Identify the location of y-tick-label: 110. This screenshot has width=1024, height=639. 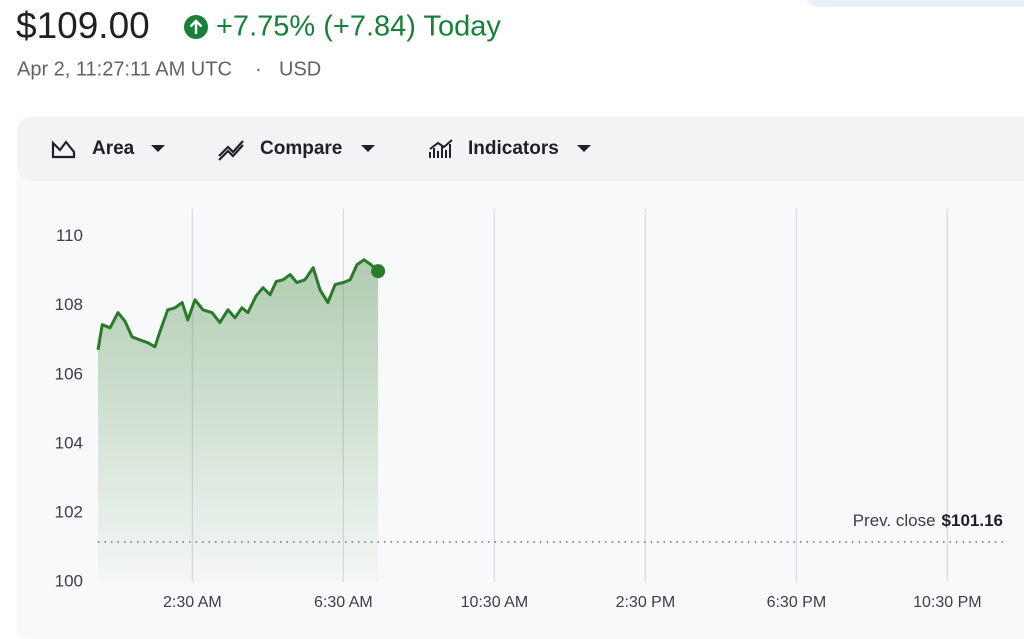
(69, 235).